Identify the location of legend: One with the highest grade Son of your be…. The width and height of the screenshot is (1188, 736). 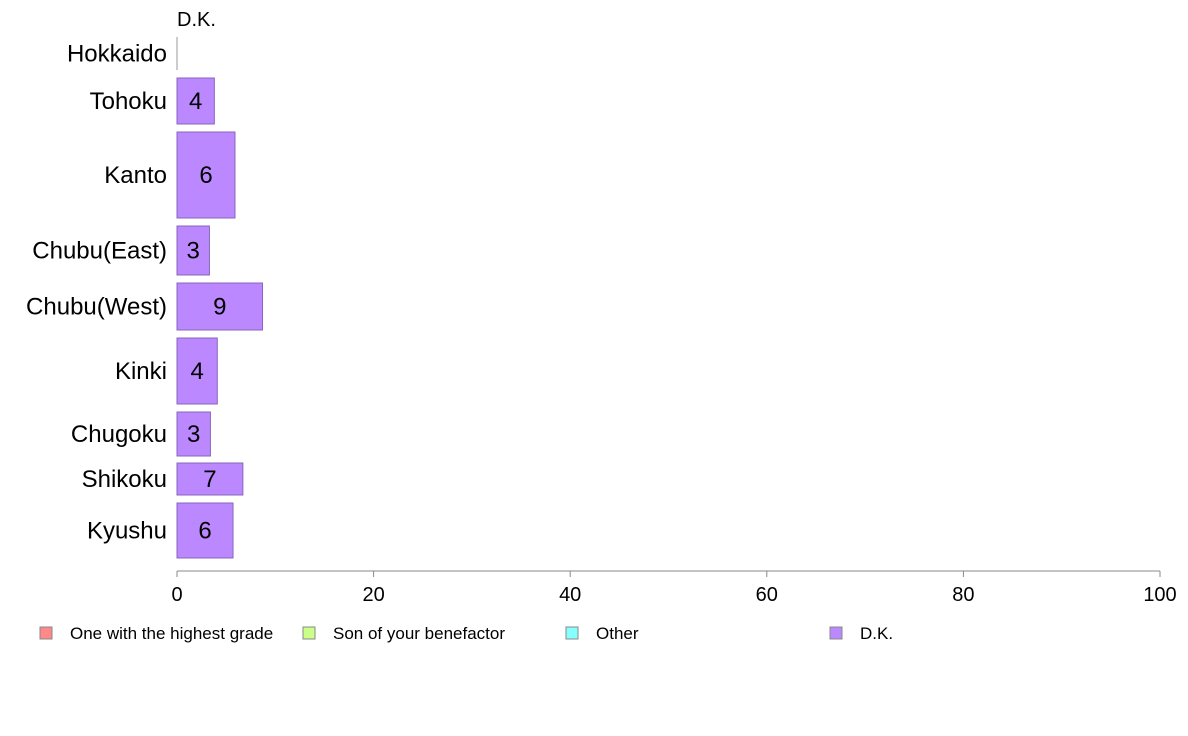
(466, 633).